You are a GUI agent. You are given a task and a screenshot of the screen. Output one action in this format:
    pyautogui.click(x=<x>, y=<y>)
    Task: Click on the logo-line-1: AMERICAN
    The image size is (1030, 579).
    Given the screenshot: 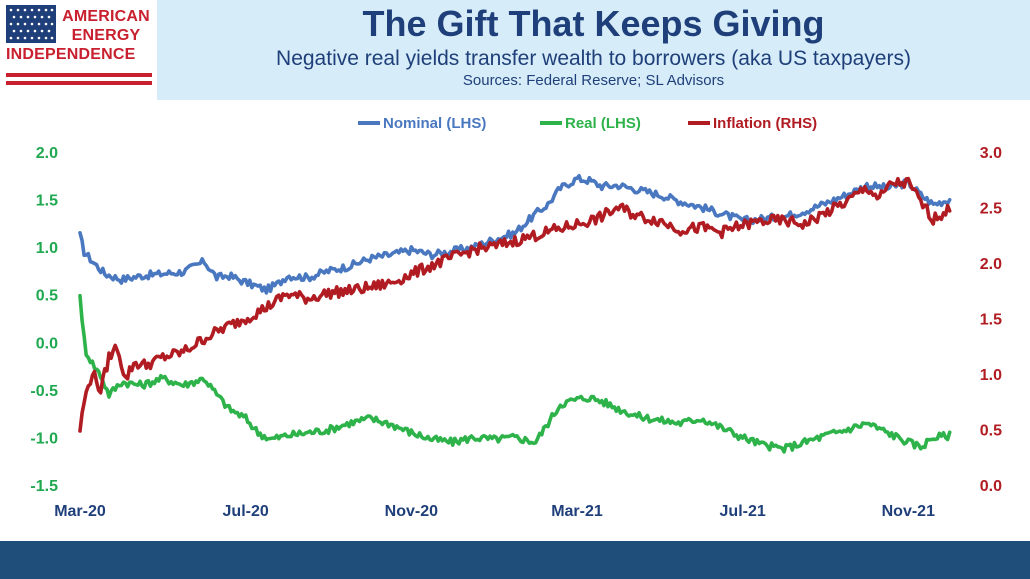 What is the action you would take?
    pyautogui.click(x=106, y=16)
    